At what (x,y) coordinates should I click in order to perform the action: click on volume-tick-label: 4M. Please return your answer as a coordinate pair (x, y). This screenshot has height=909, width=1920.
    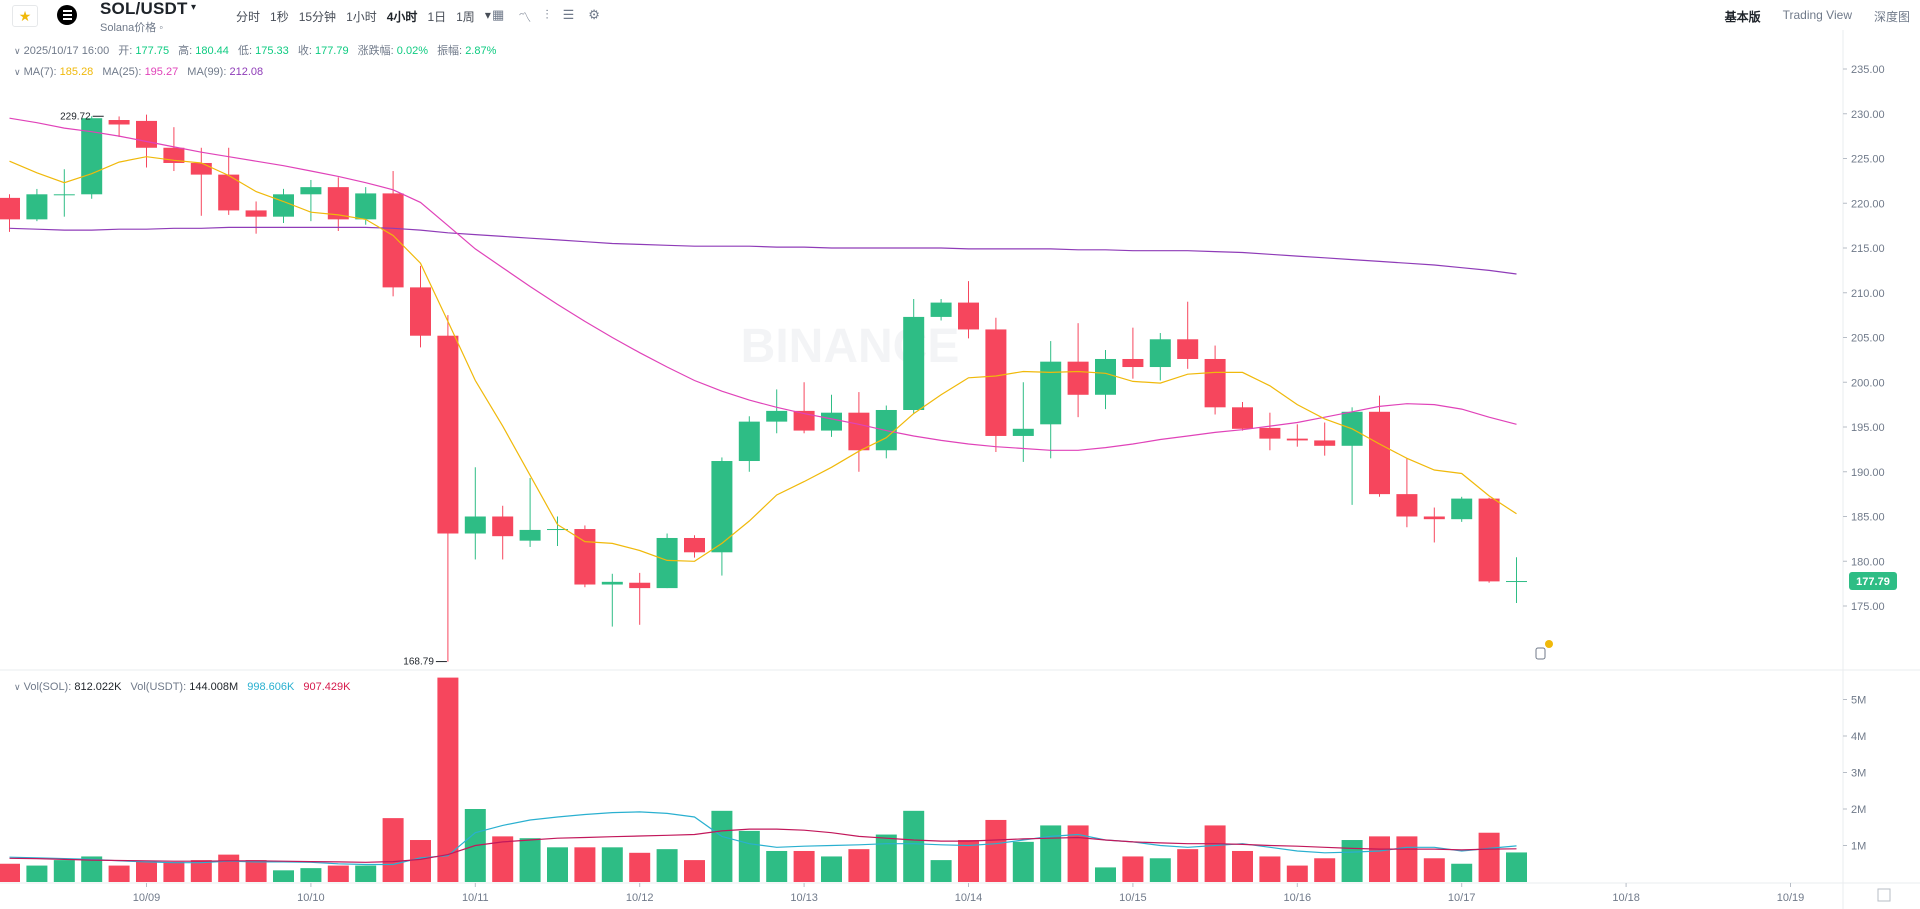
    Looking at the image, I should click on (1858, 737).